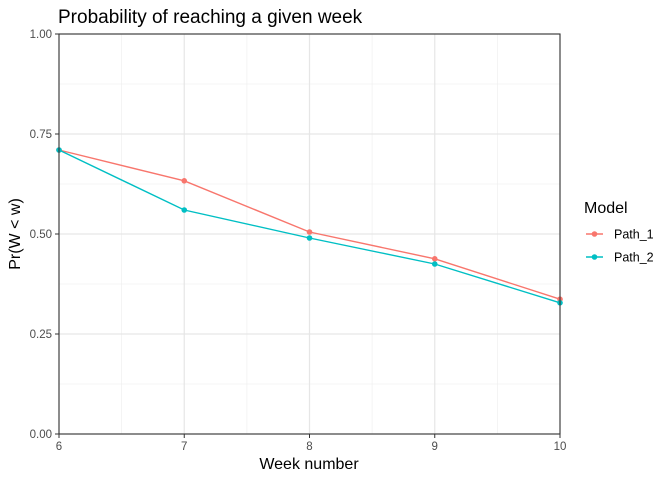 The width and height of the screenshot is (672, 480). What do you see at coordinates (41, 135) in the screenshot?
I see `y-tick-label: 0.75` at bounding box center [41, 135].